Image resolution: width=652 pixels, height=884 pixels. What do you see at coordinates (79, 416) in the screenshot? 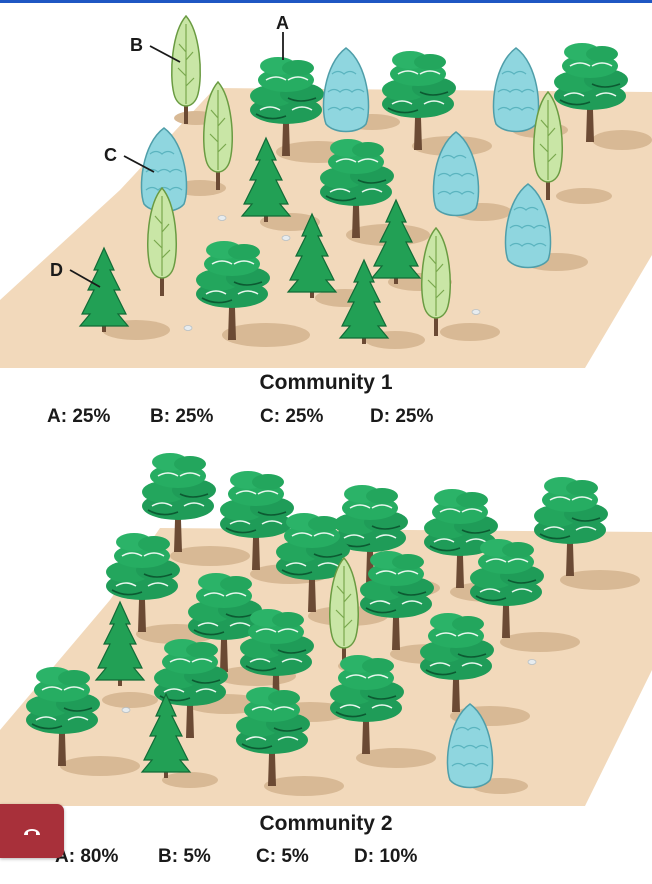
I see `community-1-stat-a: A: 25%` at bounding box center [79, 416].